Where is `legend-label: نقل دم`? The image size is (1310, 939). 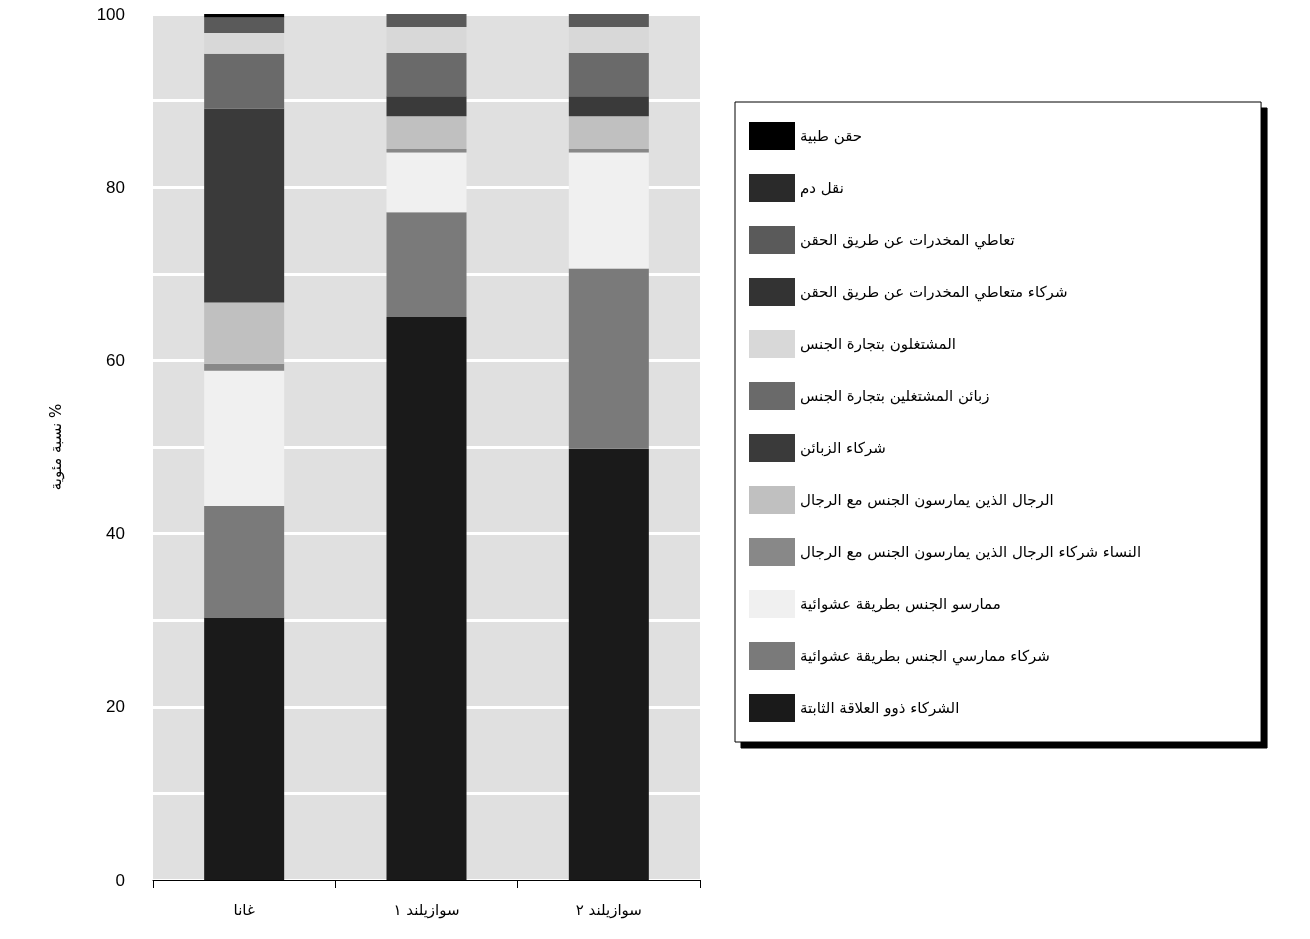 legend-label: نقل دم is located at coordinates (822, 188).